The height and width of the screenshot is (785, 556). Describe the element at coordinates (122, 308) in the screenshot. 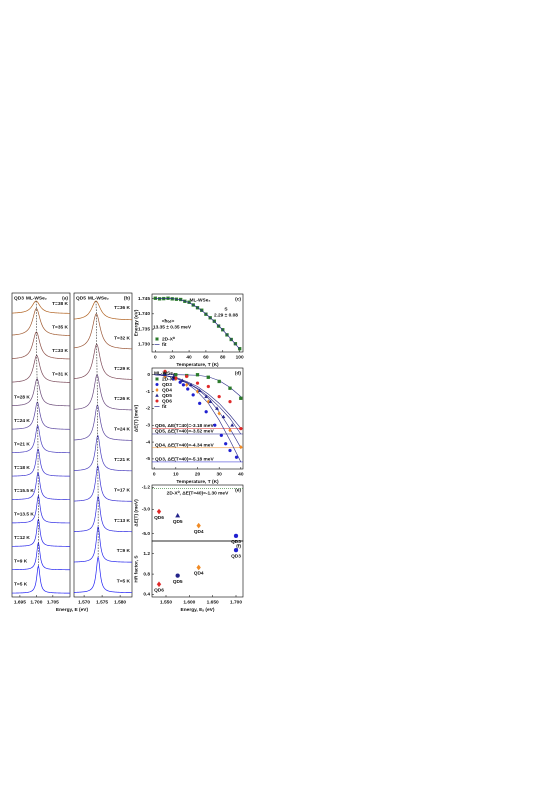

I see `temperature-label: T=36 K` at that location.